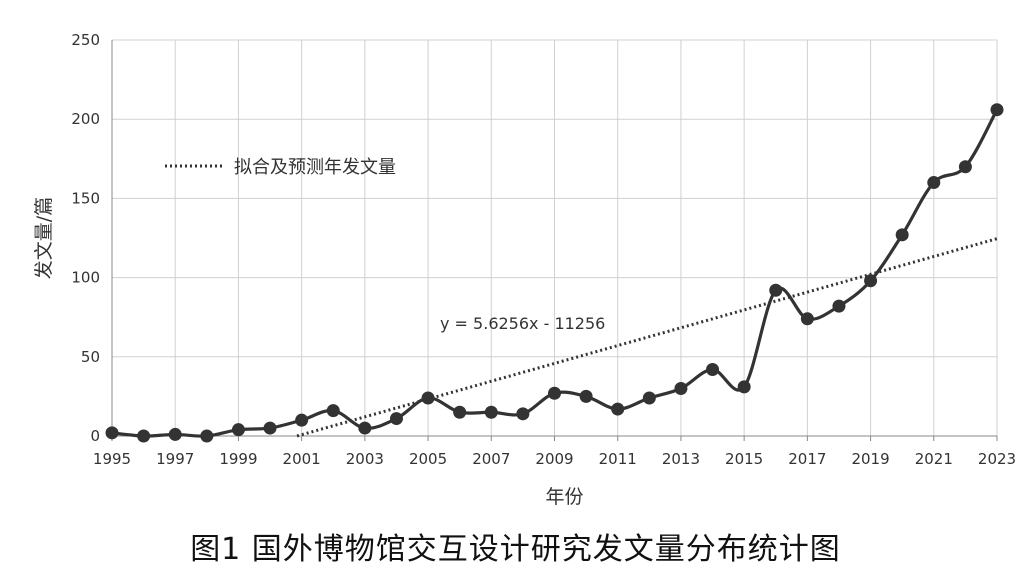  I want to click on legend: 拟合及预测年发文量, so click(280, 167).